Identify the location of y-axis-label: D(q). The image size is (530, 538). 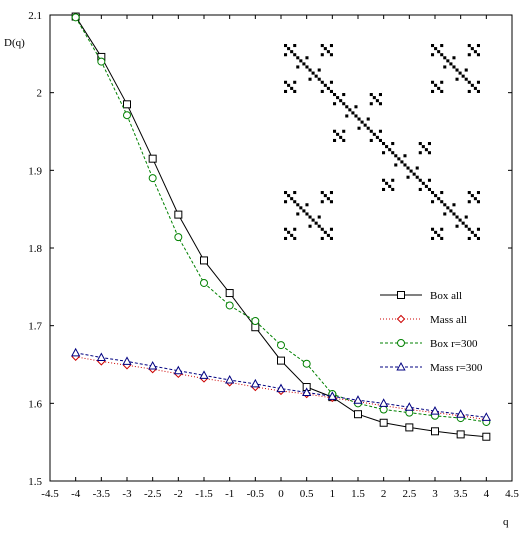
(14, 43).